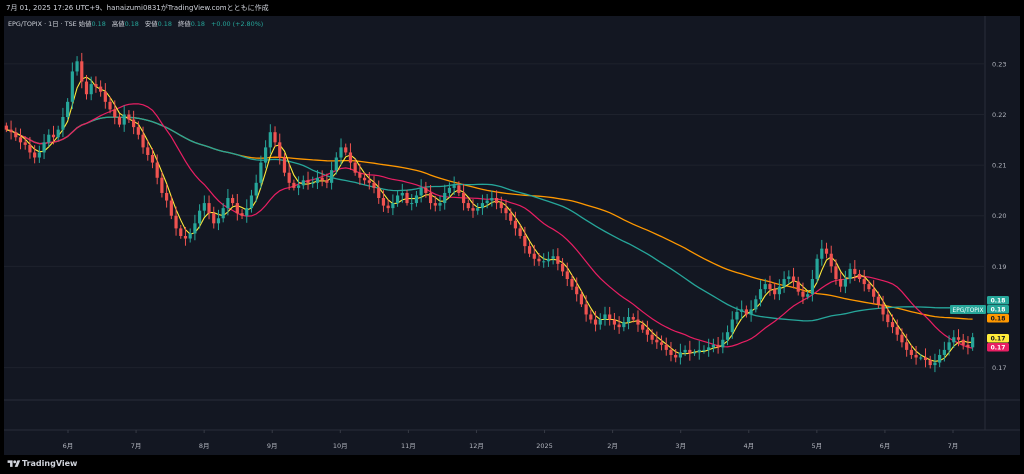  I want to click on legend-low-label: 安値, so click(151, 24).